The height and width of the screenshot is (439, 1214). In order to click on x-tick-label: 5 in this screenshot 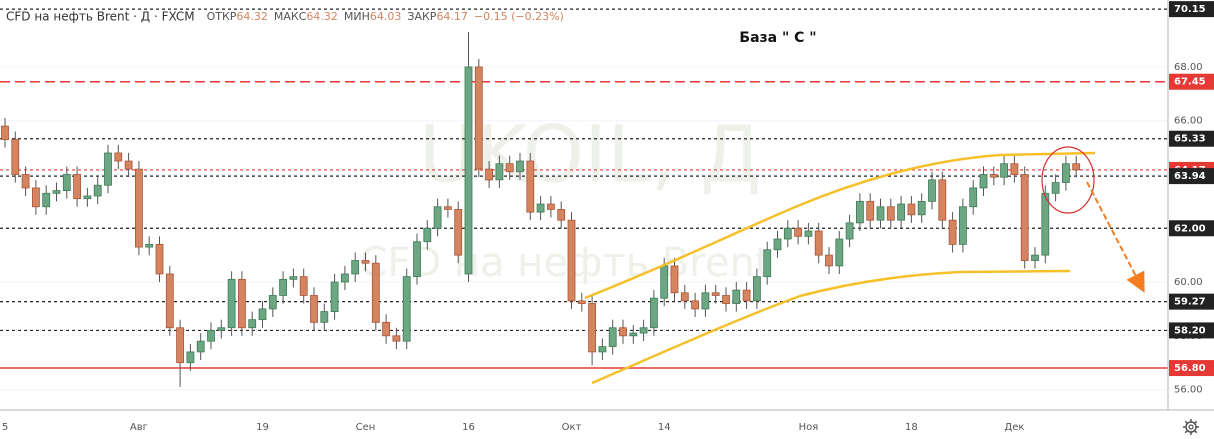, I will do `click(5, 427)`.